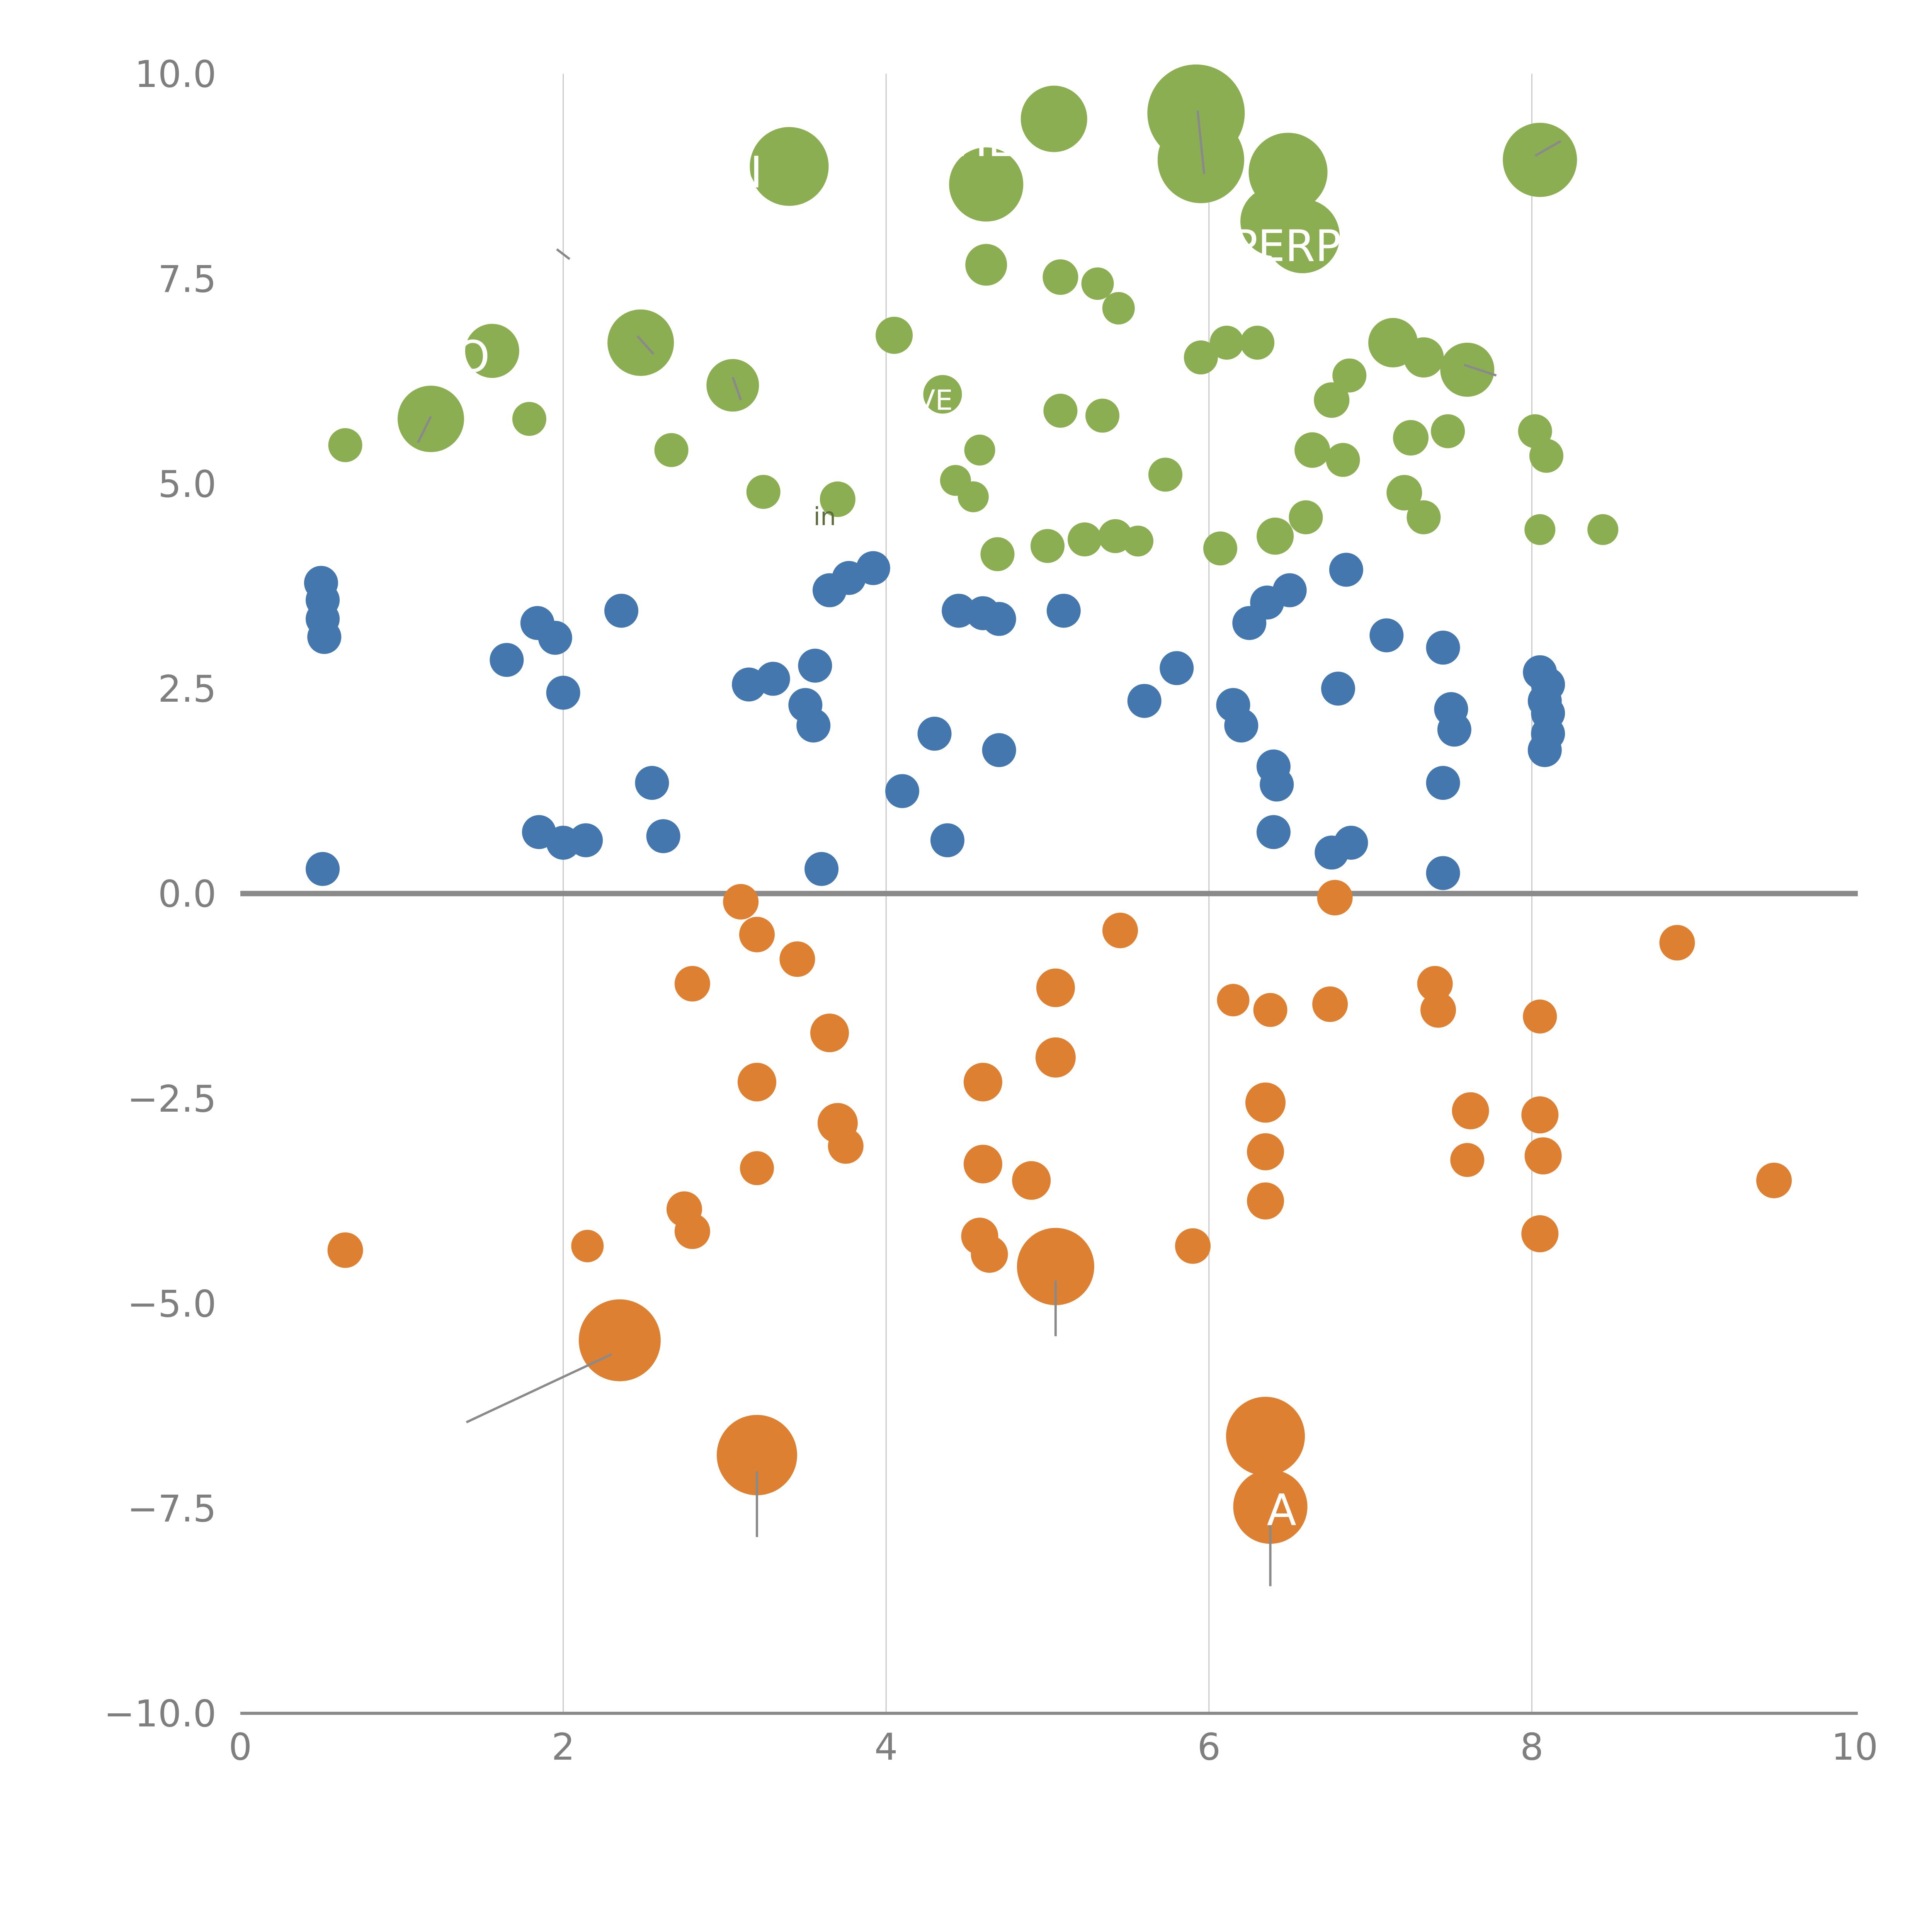 Image resolution: width=1932 pixels, height=1932 pixels. I want to click on bubble-label: in, so click(825, 517).